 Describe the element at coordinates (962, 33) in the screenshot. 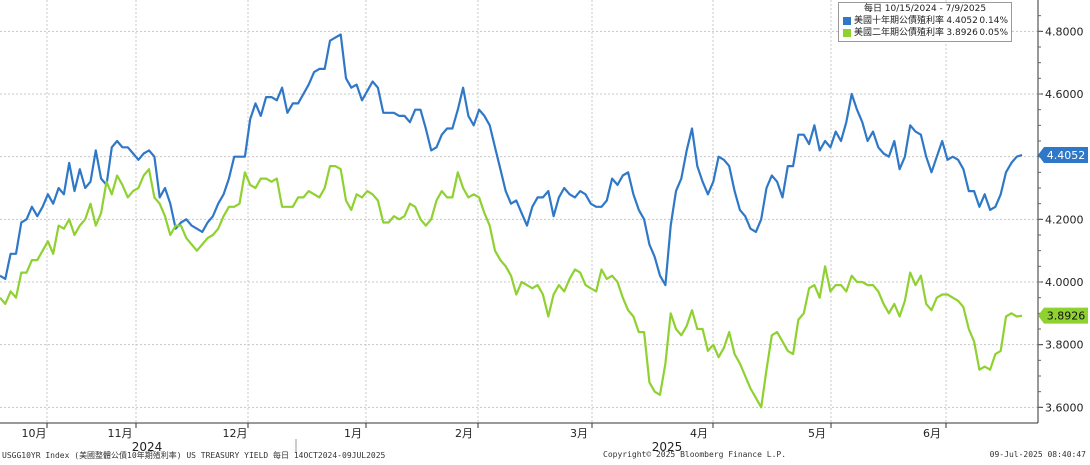

I see `legend-value-2y: 3.8926` at that location.